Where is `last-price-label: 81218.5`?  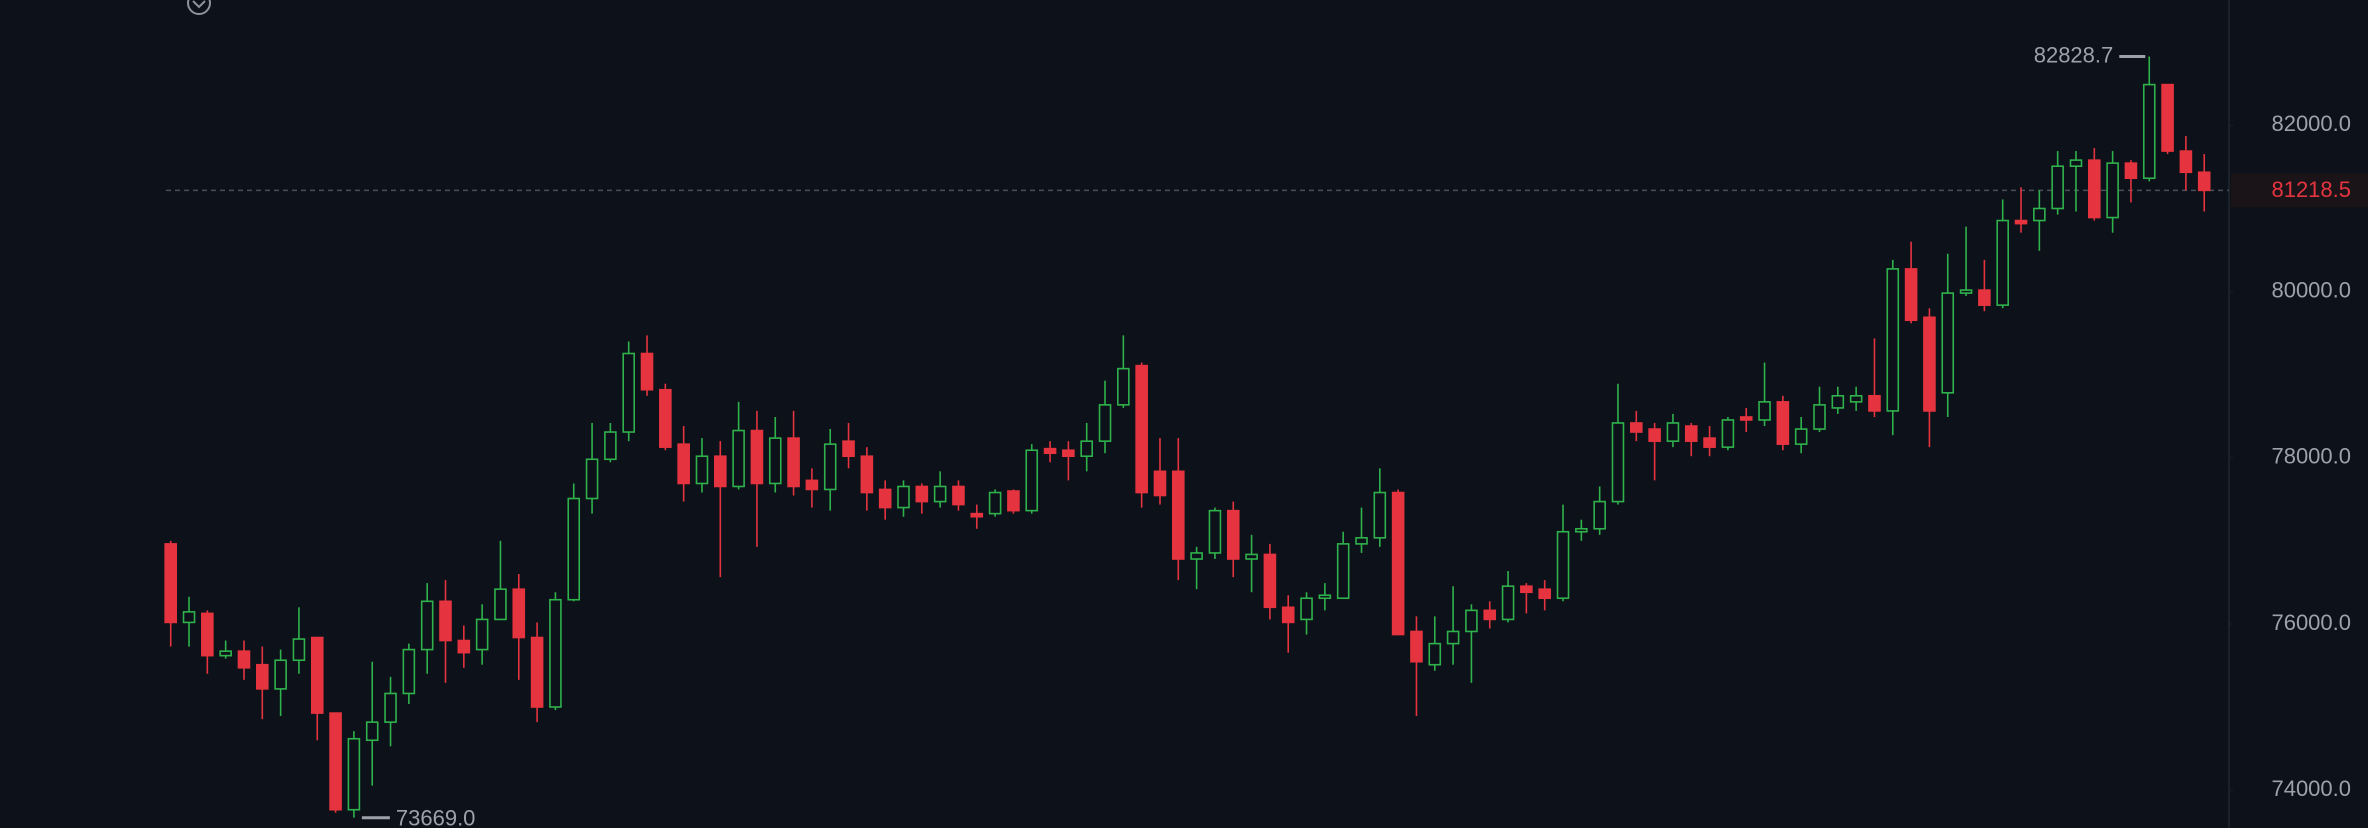 last-price-label: 81218.5 is located at coordinates (2311, 189).